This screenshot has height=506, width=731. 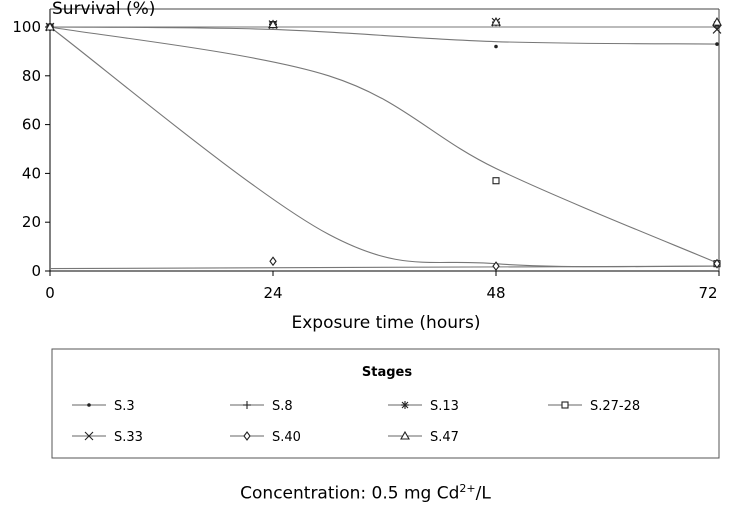 I want to click on caption-prefix: Concentration: 0.5 mg Cd, so click(x=350, y=493).